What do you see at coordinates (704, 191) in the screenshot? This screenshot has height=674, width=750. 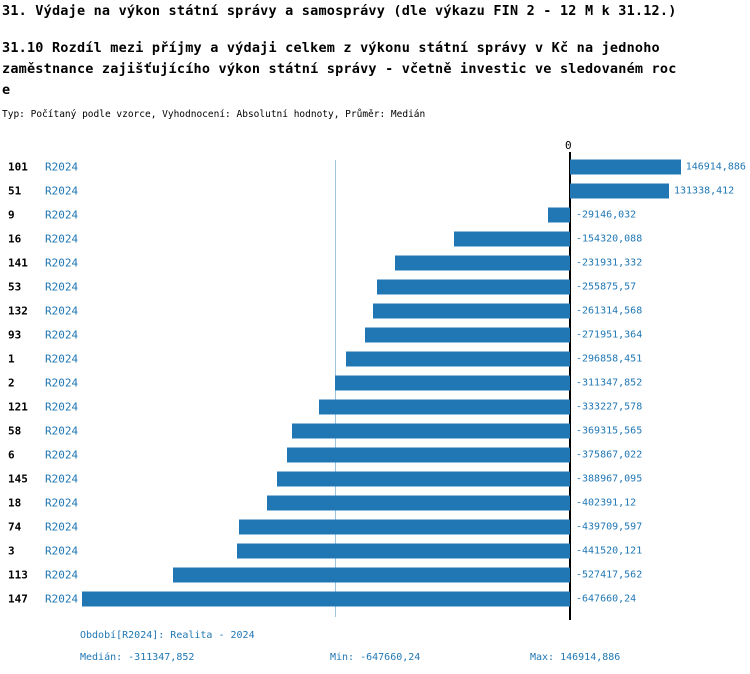 I see `bar-value-label: 131338,412` at bounding box center [704, 191].